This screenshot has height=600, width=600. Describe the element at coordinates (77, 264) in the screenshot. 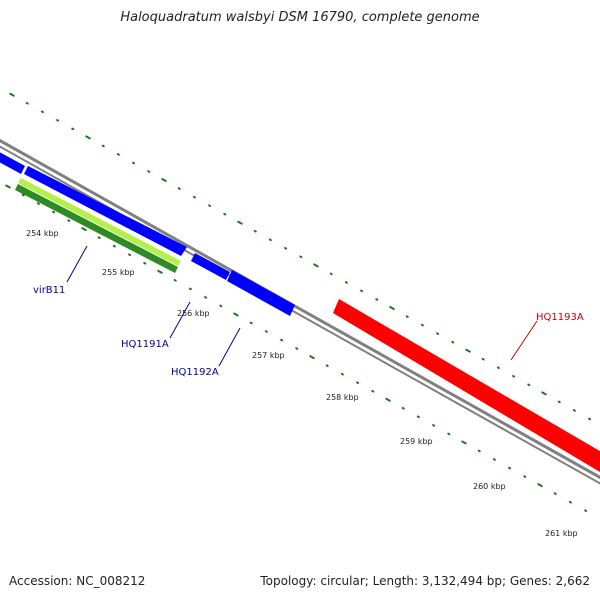

I see `virb11-leader-line` at that location.